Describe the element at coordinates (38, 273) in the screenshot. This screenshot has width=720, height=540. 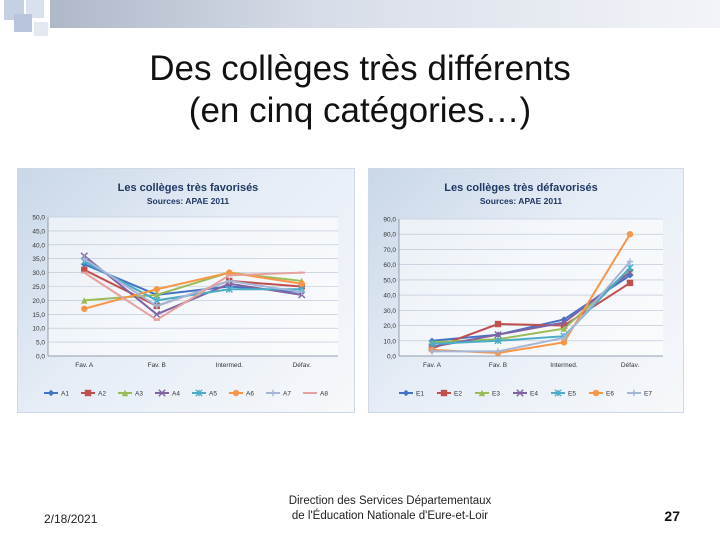
I see `y-tick-label: 30,0` at that location.